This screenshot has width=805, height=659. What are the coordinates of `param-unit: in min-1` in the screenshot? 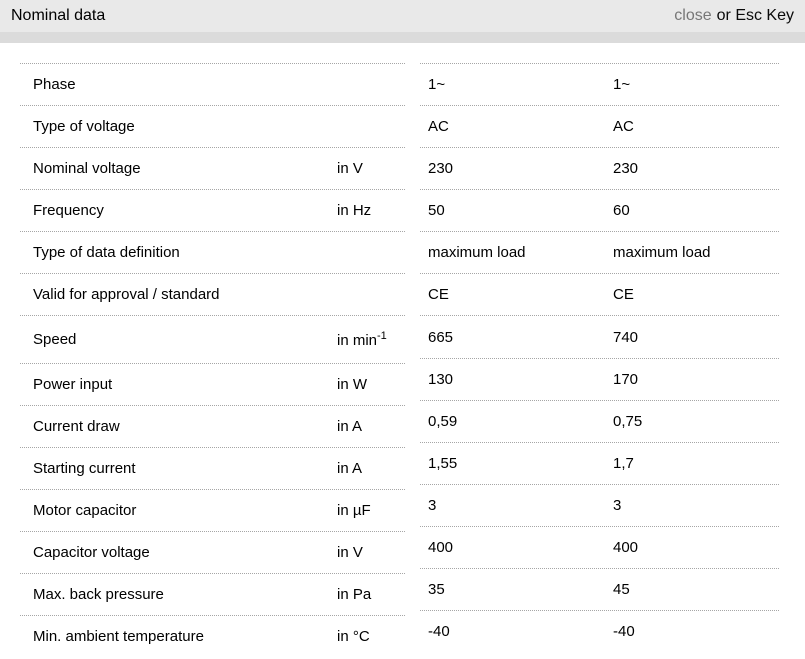 It's located at (371, 339).